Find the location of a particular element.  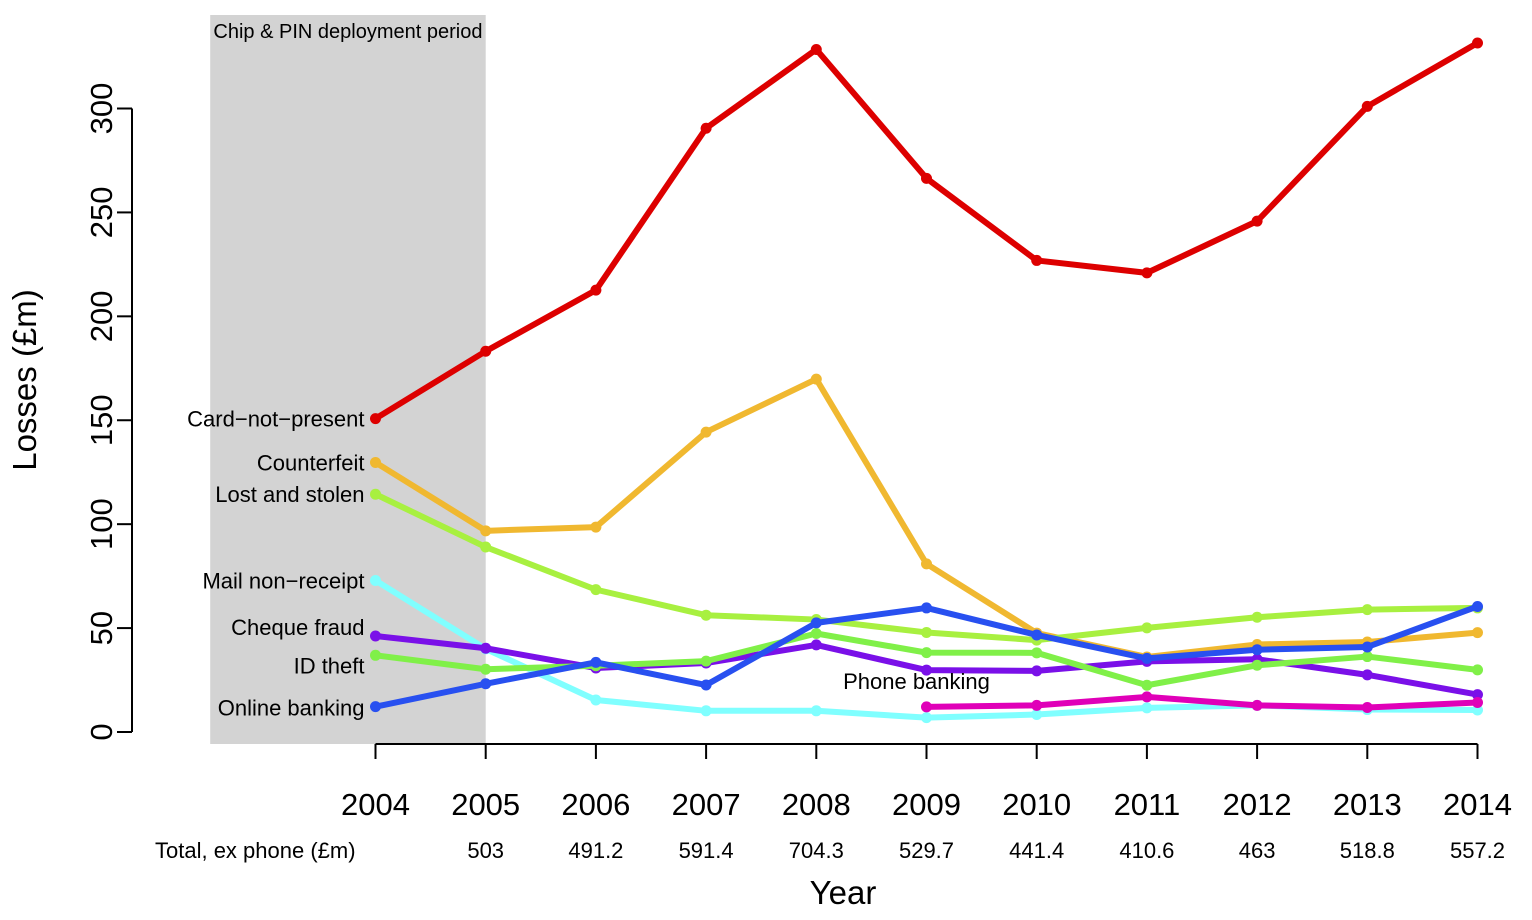

series-label: ID theft is located at coordinates (329, 665).